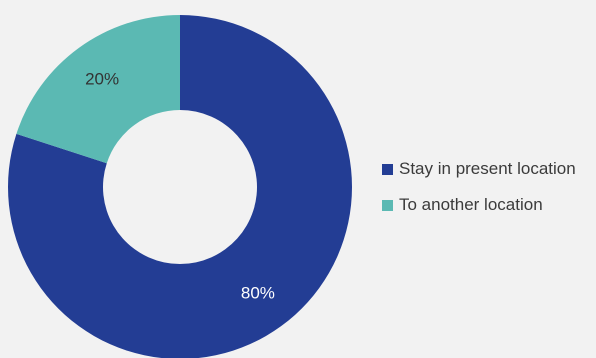 This screenshot has height=358, width=596. I want to click on slice-label-stay: 80%, so click(258, 293).